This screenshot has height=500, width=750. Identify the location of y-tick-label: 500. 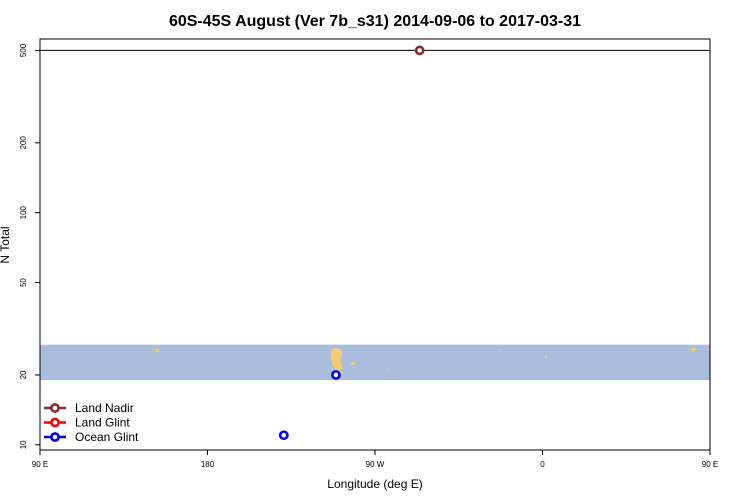
(23, 50).